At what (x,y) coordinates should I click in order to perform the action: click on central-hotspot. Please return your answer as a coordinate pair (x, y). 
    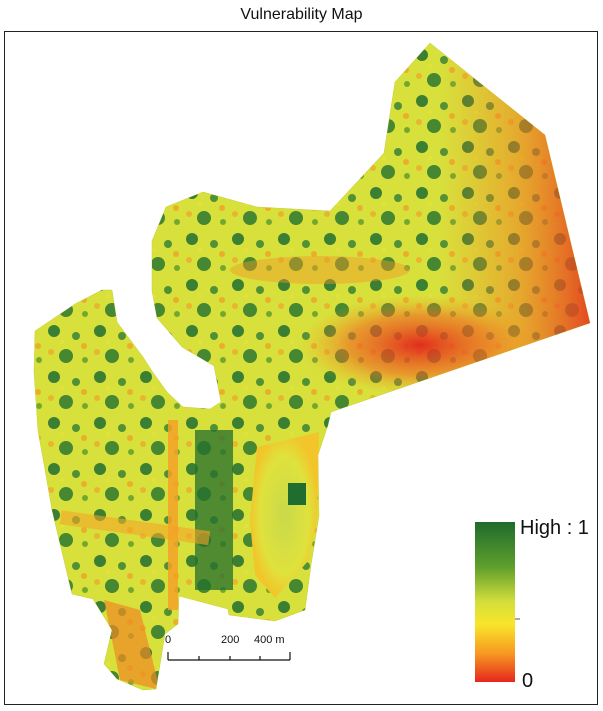
    Looking at the image, I should click on (420, 345).